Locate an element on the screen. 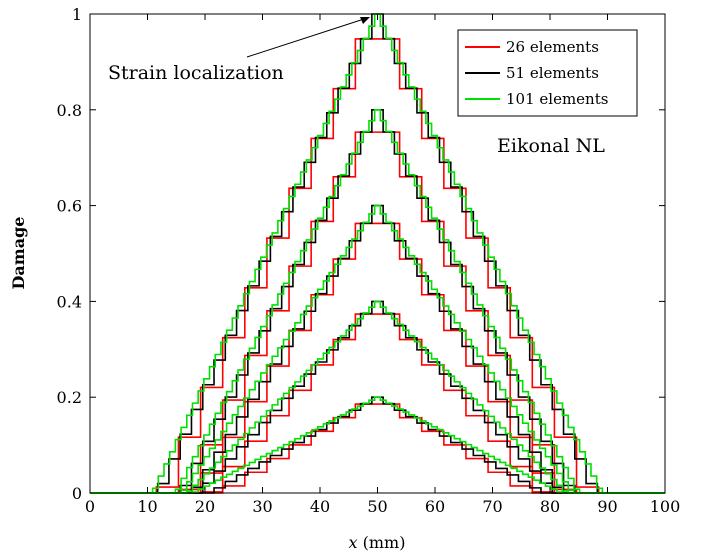 This screenshot has height=558, width=713. y-axis-title: Damage is located at coordinates (18, 253).